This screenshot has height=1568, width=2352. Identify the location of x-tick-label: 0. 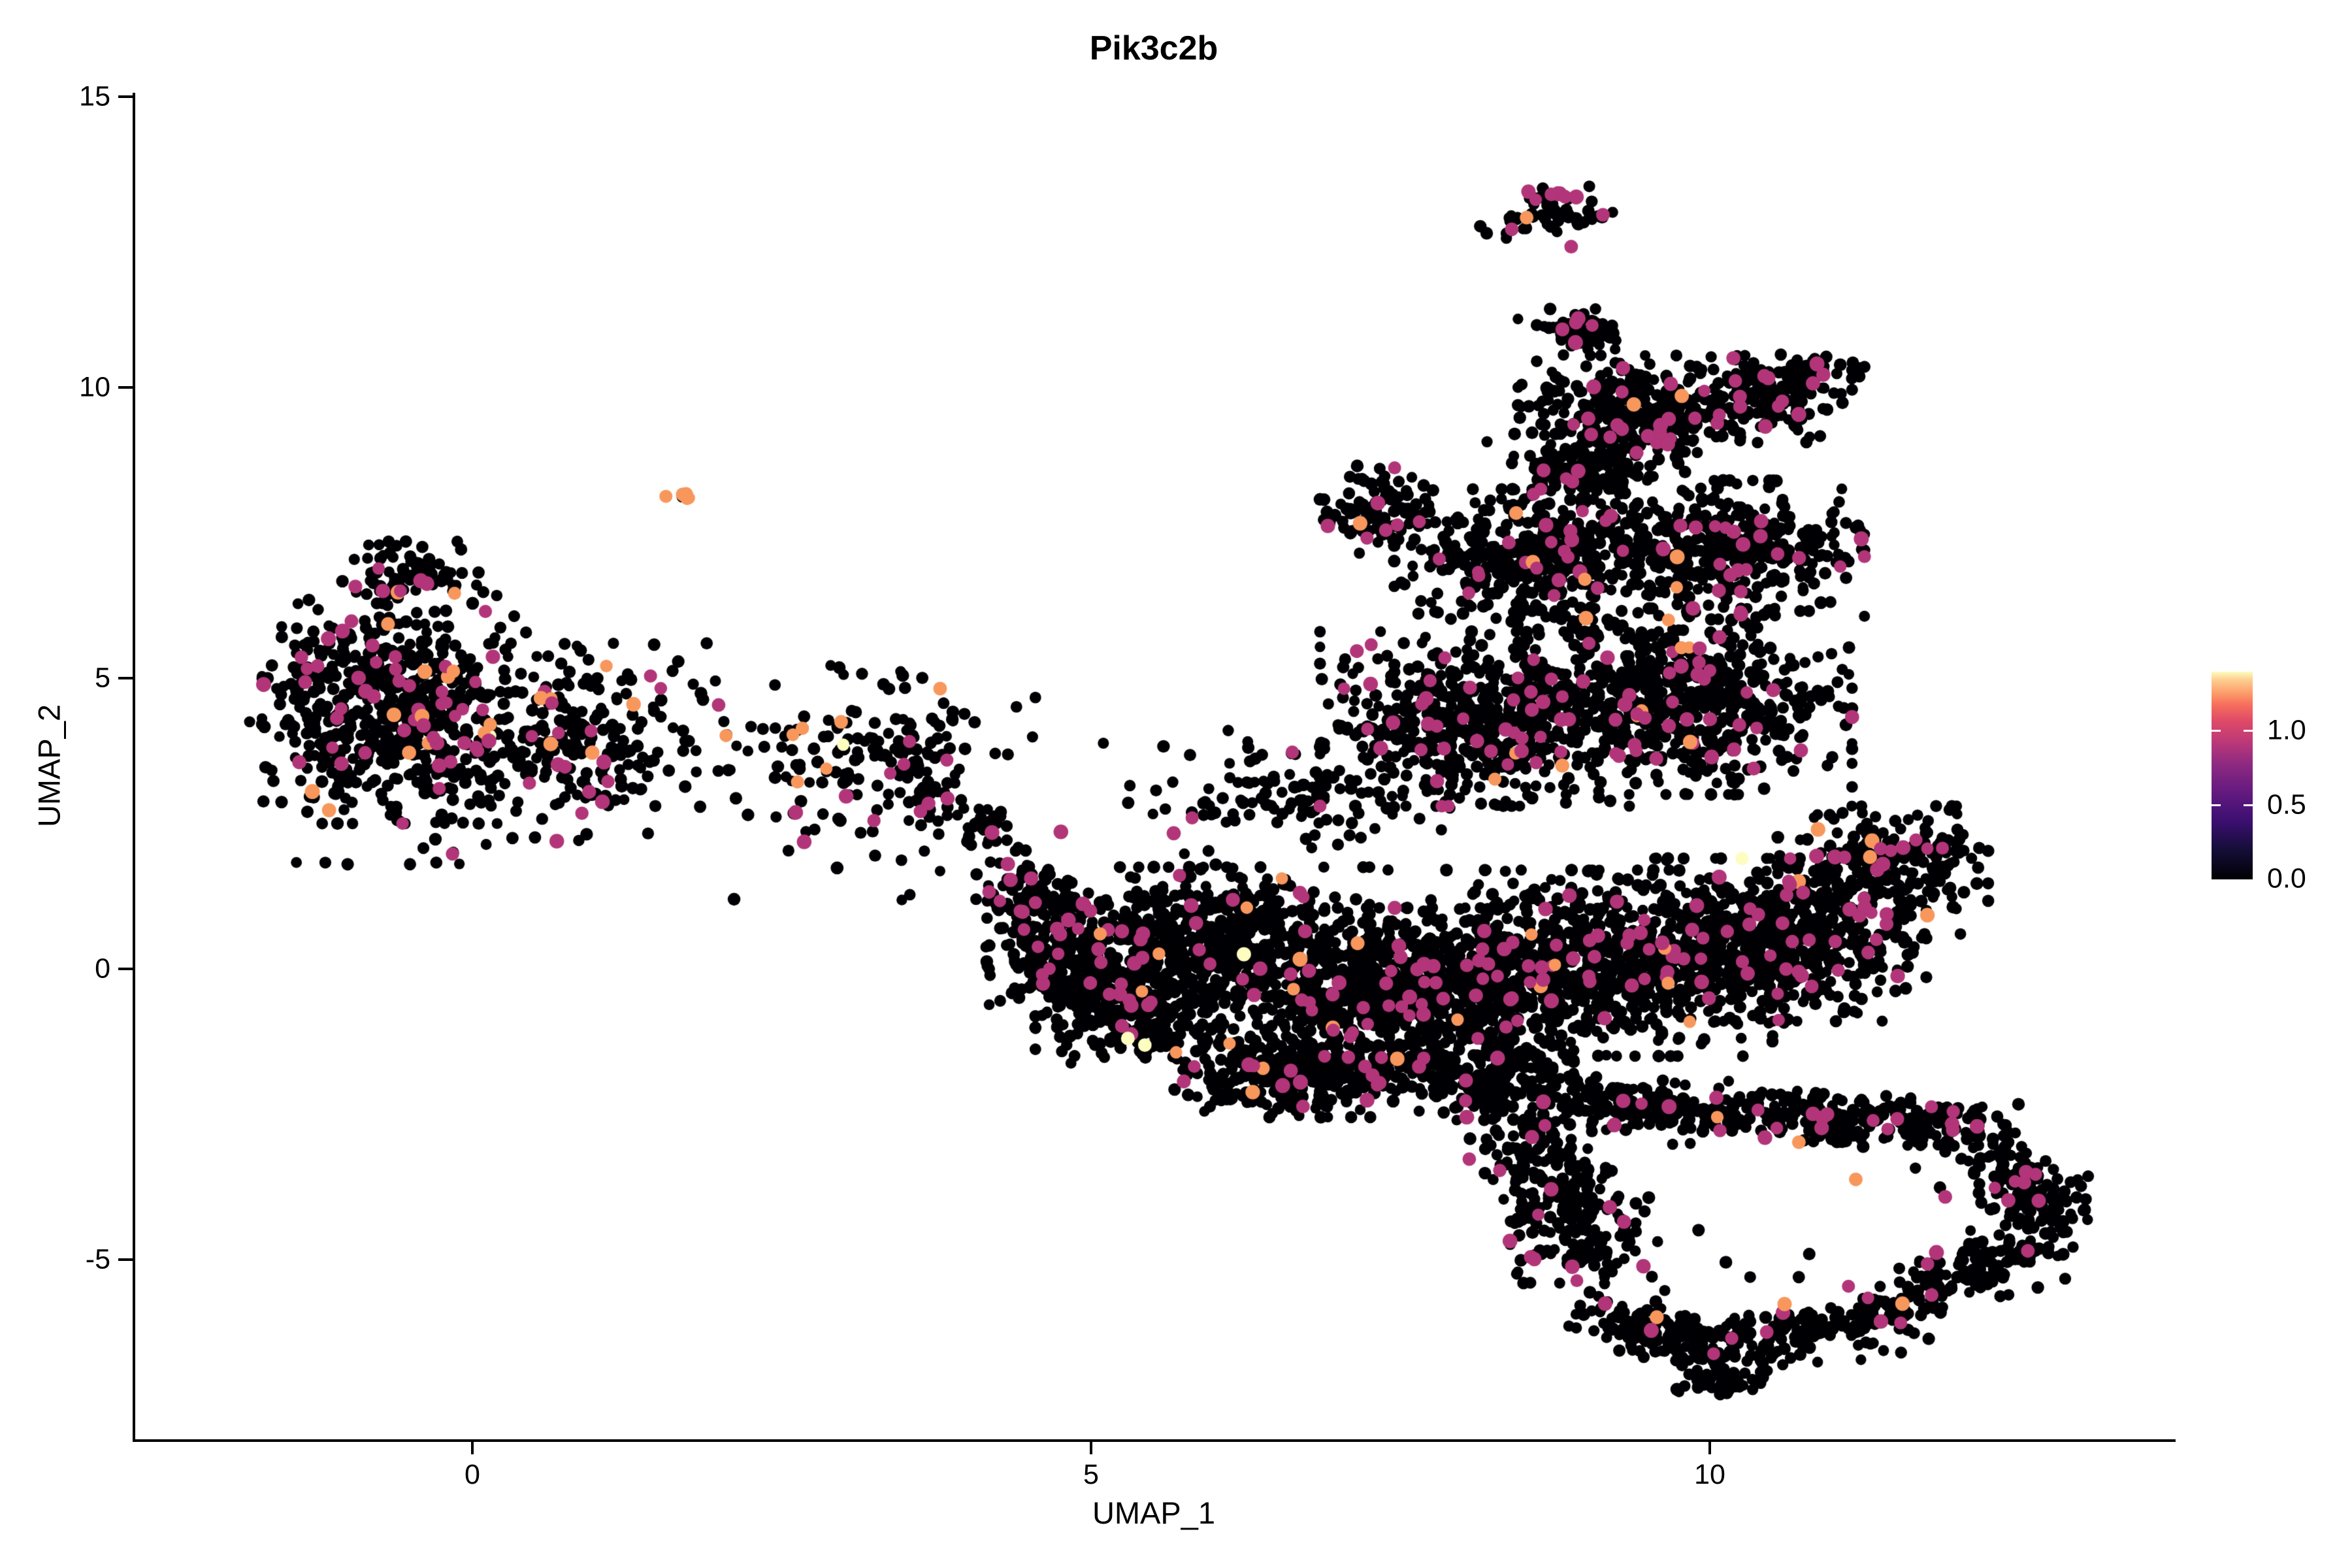
(472, 1474).